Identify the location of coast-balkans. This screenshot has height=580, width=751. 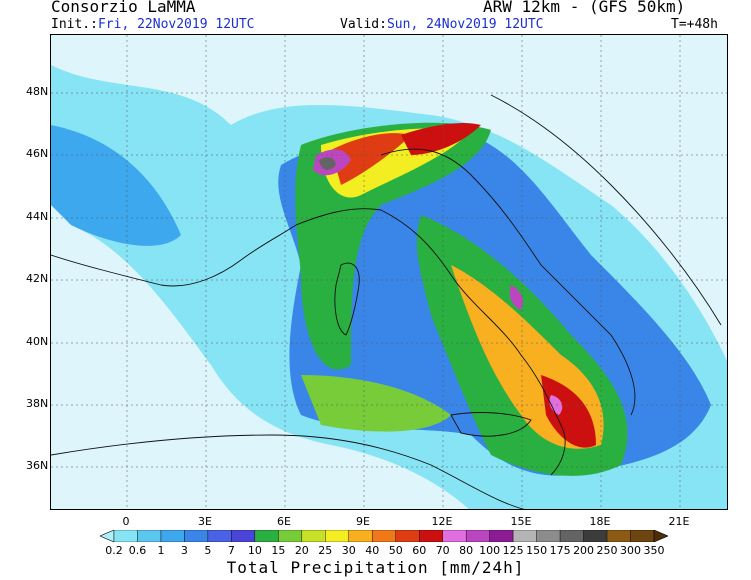
(606, 210).